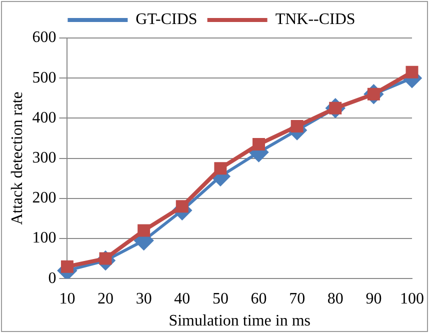 This screenshot has width=431, height=335. What do you see at coordinates (412, 299) in the screenshot?
I see `x-tick-label: 100` at bounding box center [412, 299].